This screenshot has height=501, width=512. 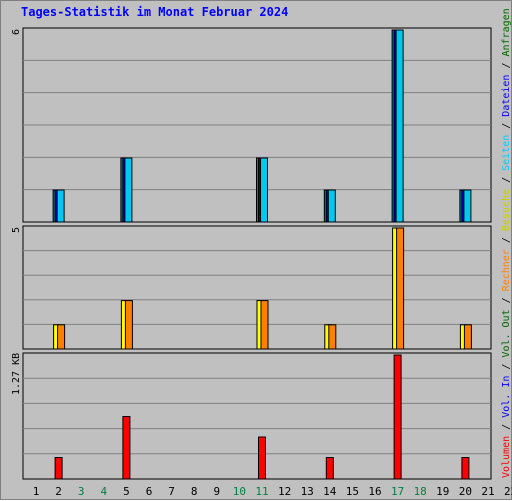 What do you see at coordinates (506, 333) in the screenshot?
I see `legend-entry: Vol. Out` at bounding box center [506, 333].